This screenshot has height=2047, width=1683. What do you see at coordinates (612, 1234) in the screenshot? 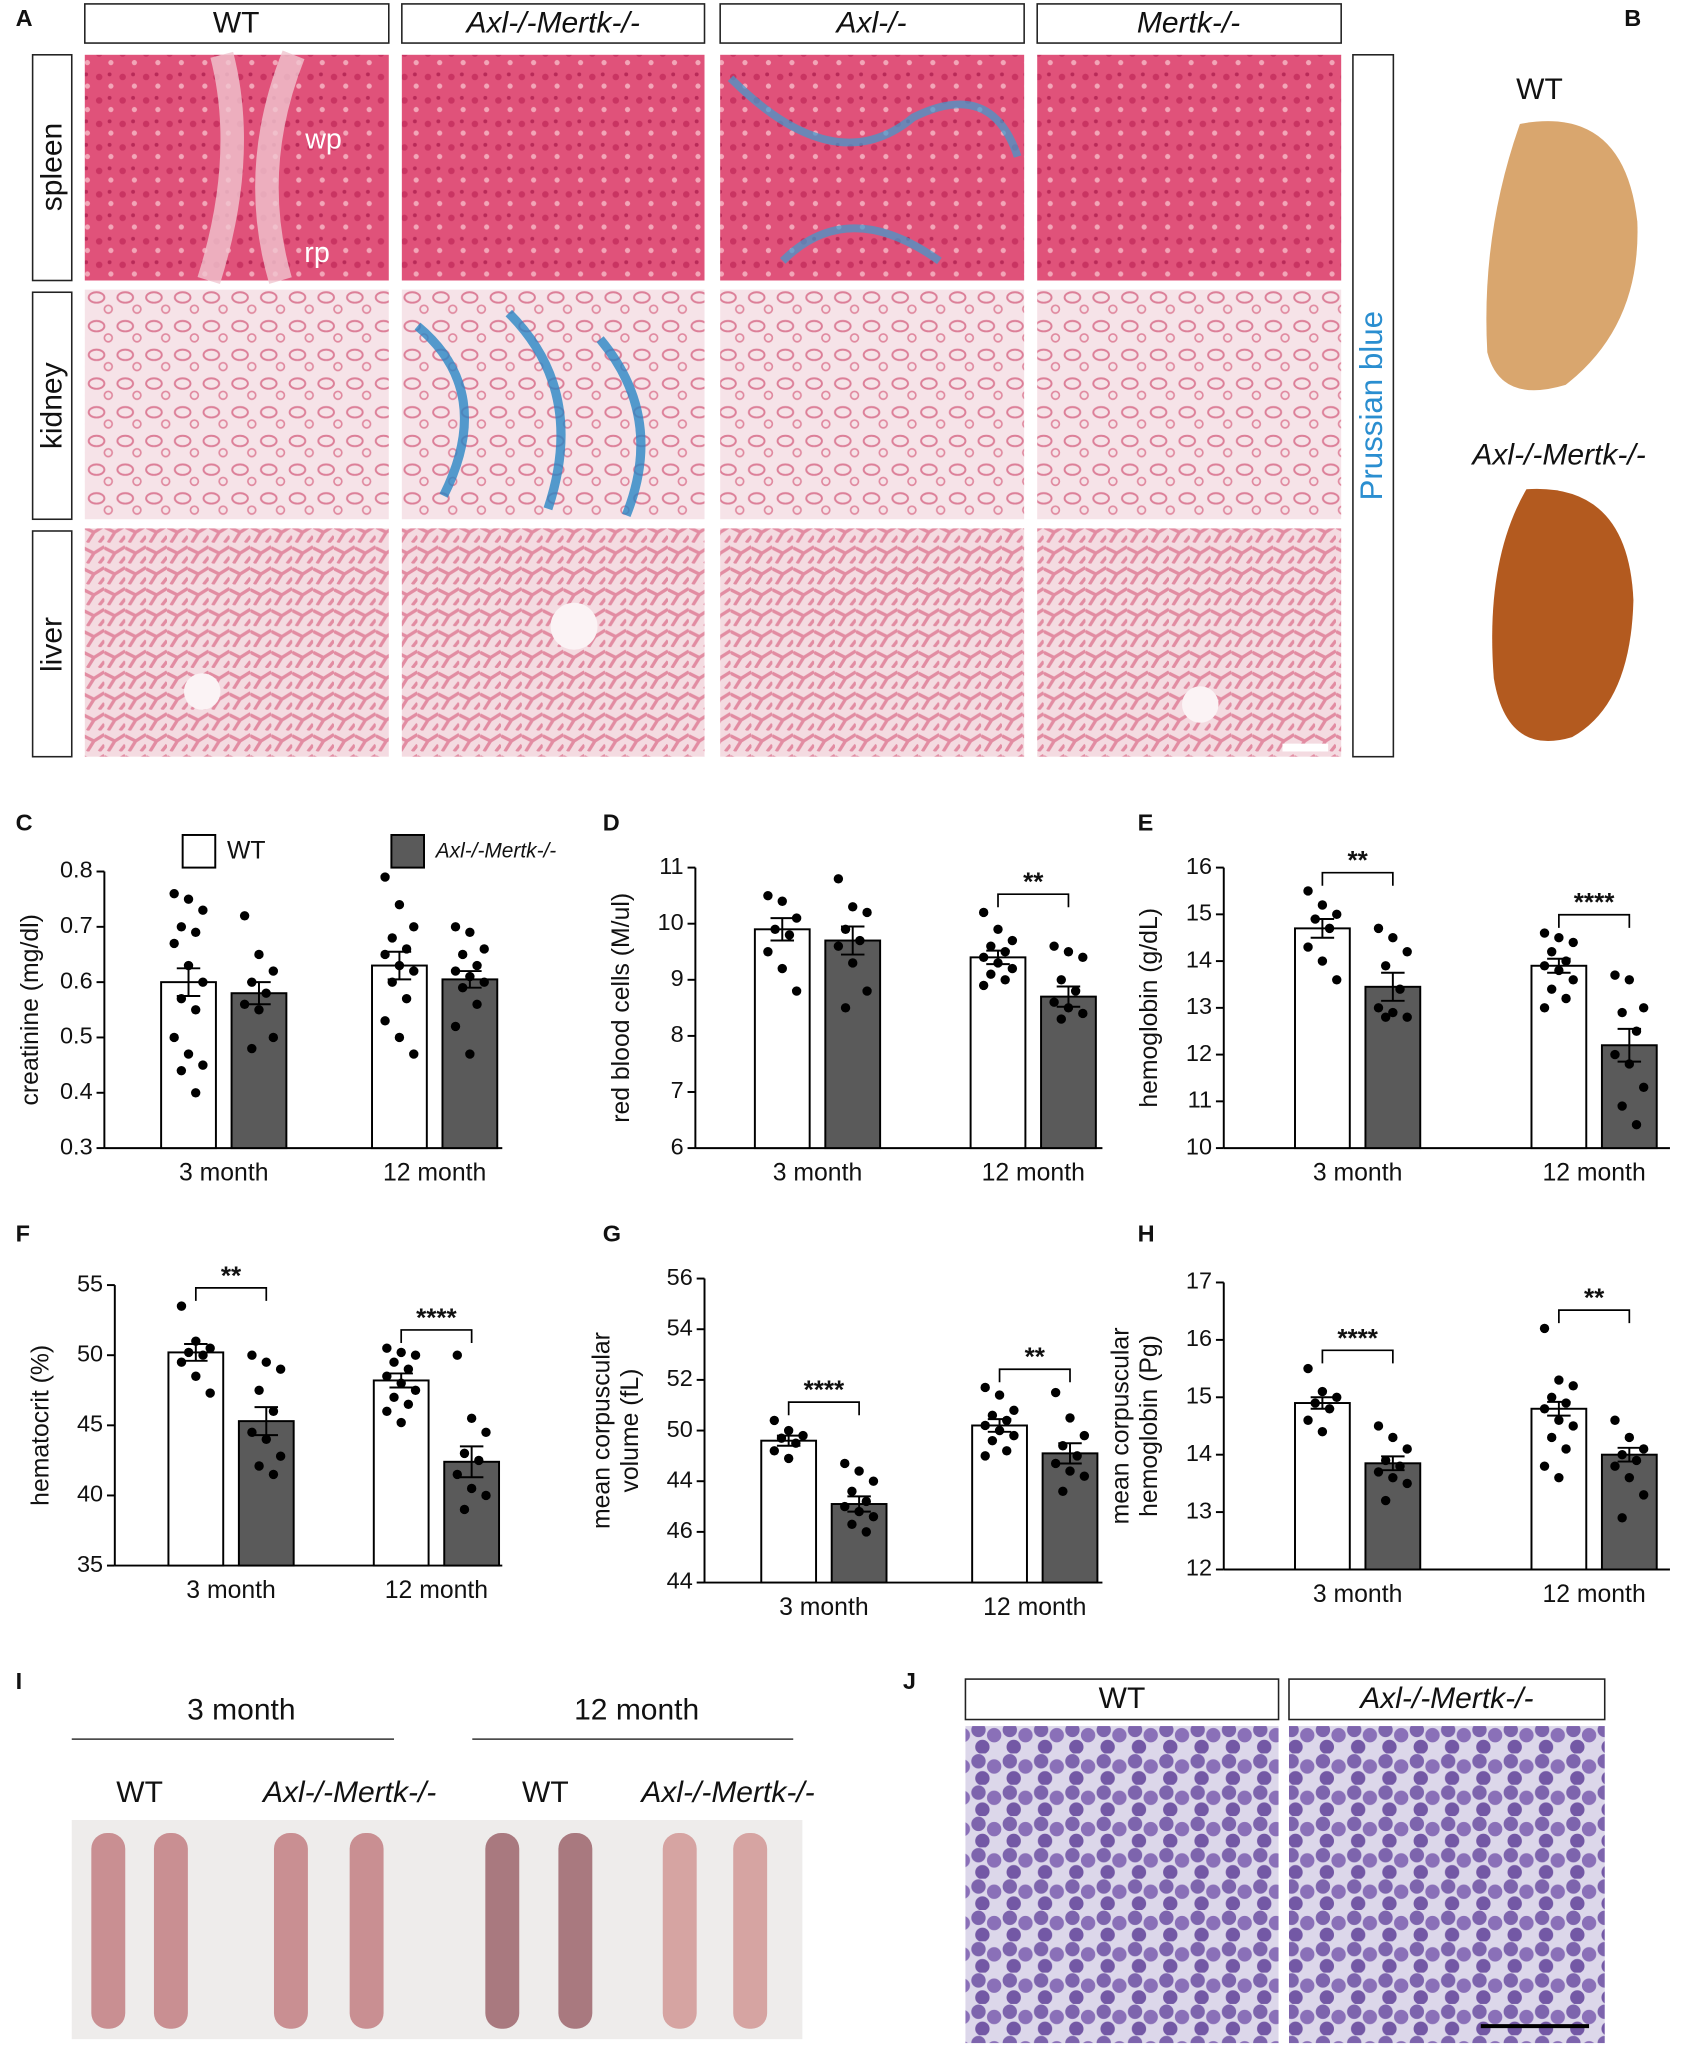
I see `panel-letter: G` at bounding box center [612, 1234].